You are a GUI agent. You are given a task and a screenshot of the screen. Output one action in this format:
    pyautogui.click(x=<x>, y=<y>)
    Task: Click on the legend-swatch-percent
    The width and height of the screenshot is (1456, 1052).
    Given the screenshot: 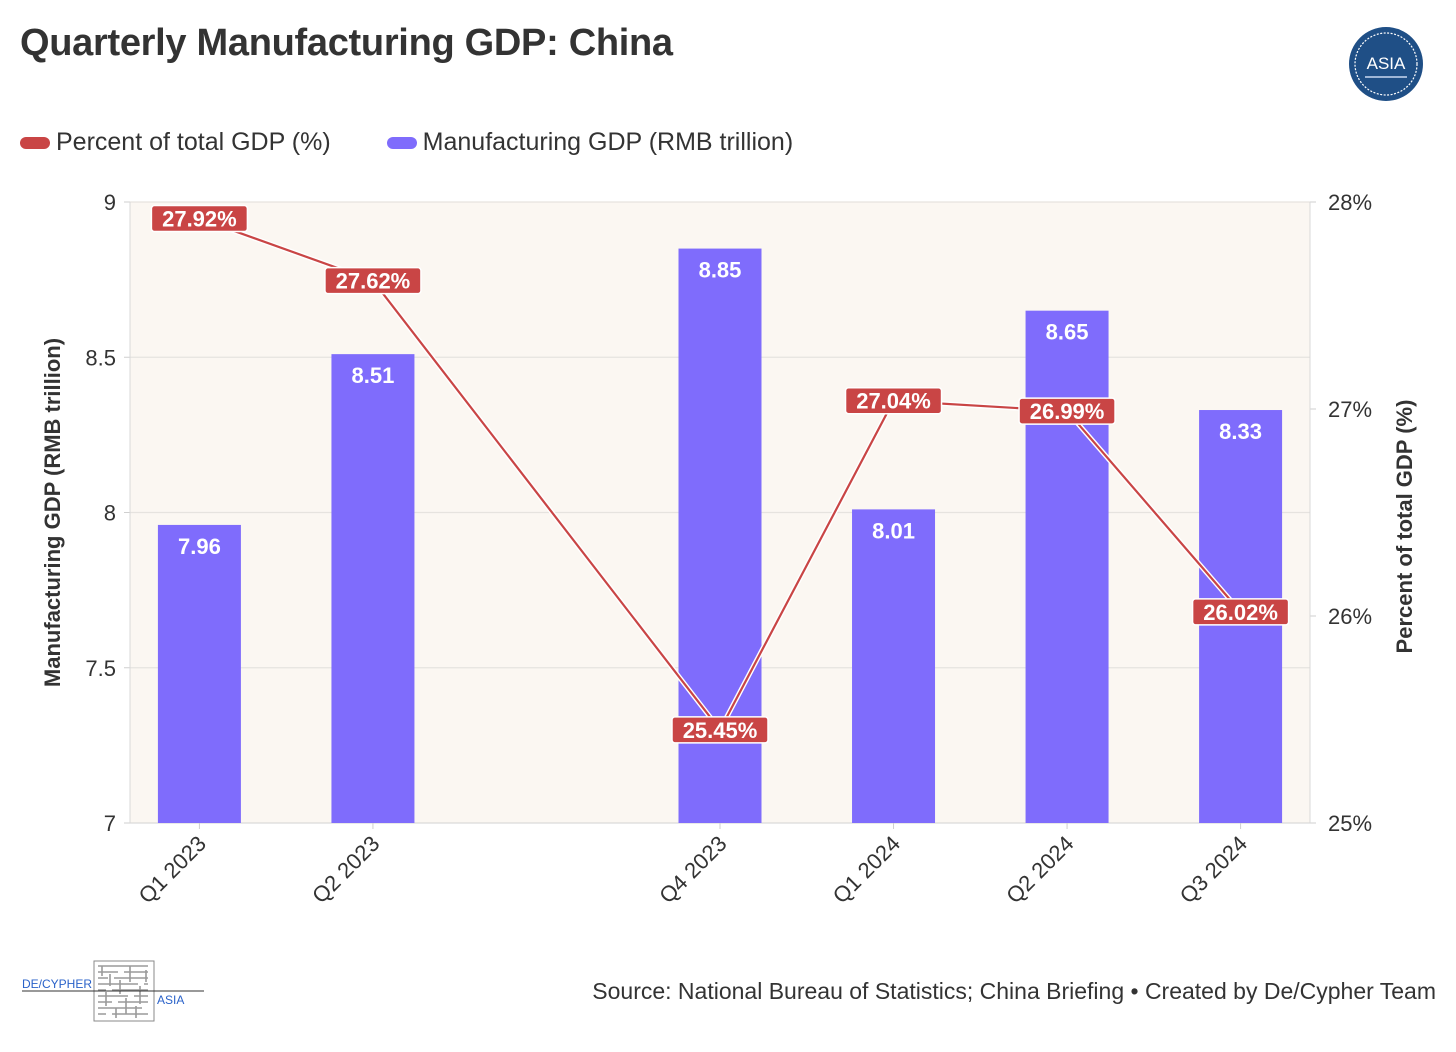 What is the action you would take?
    pyautogui.click(x=35, y=142)
    